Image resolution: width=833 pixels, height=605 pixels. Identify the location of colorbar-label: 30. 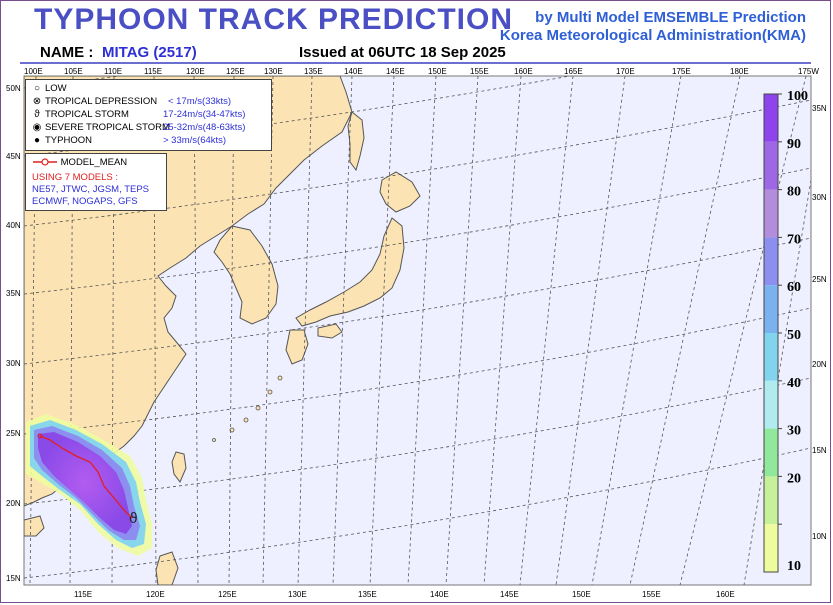
(794, 431).